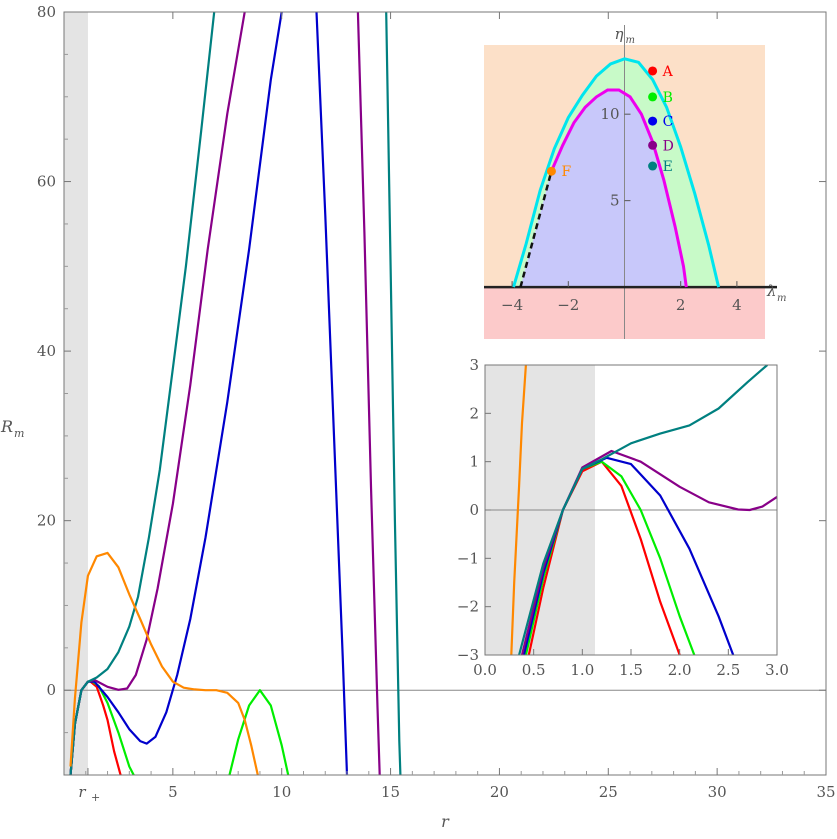 The height and width of the screenshot is (839, 837). I want to click on x-axis-label: r, so click(445, 821).